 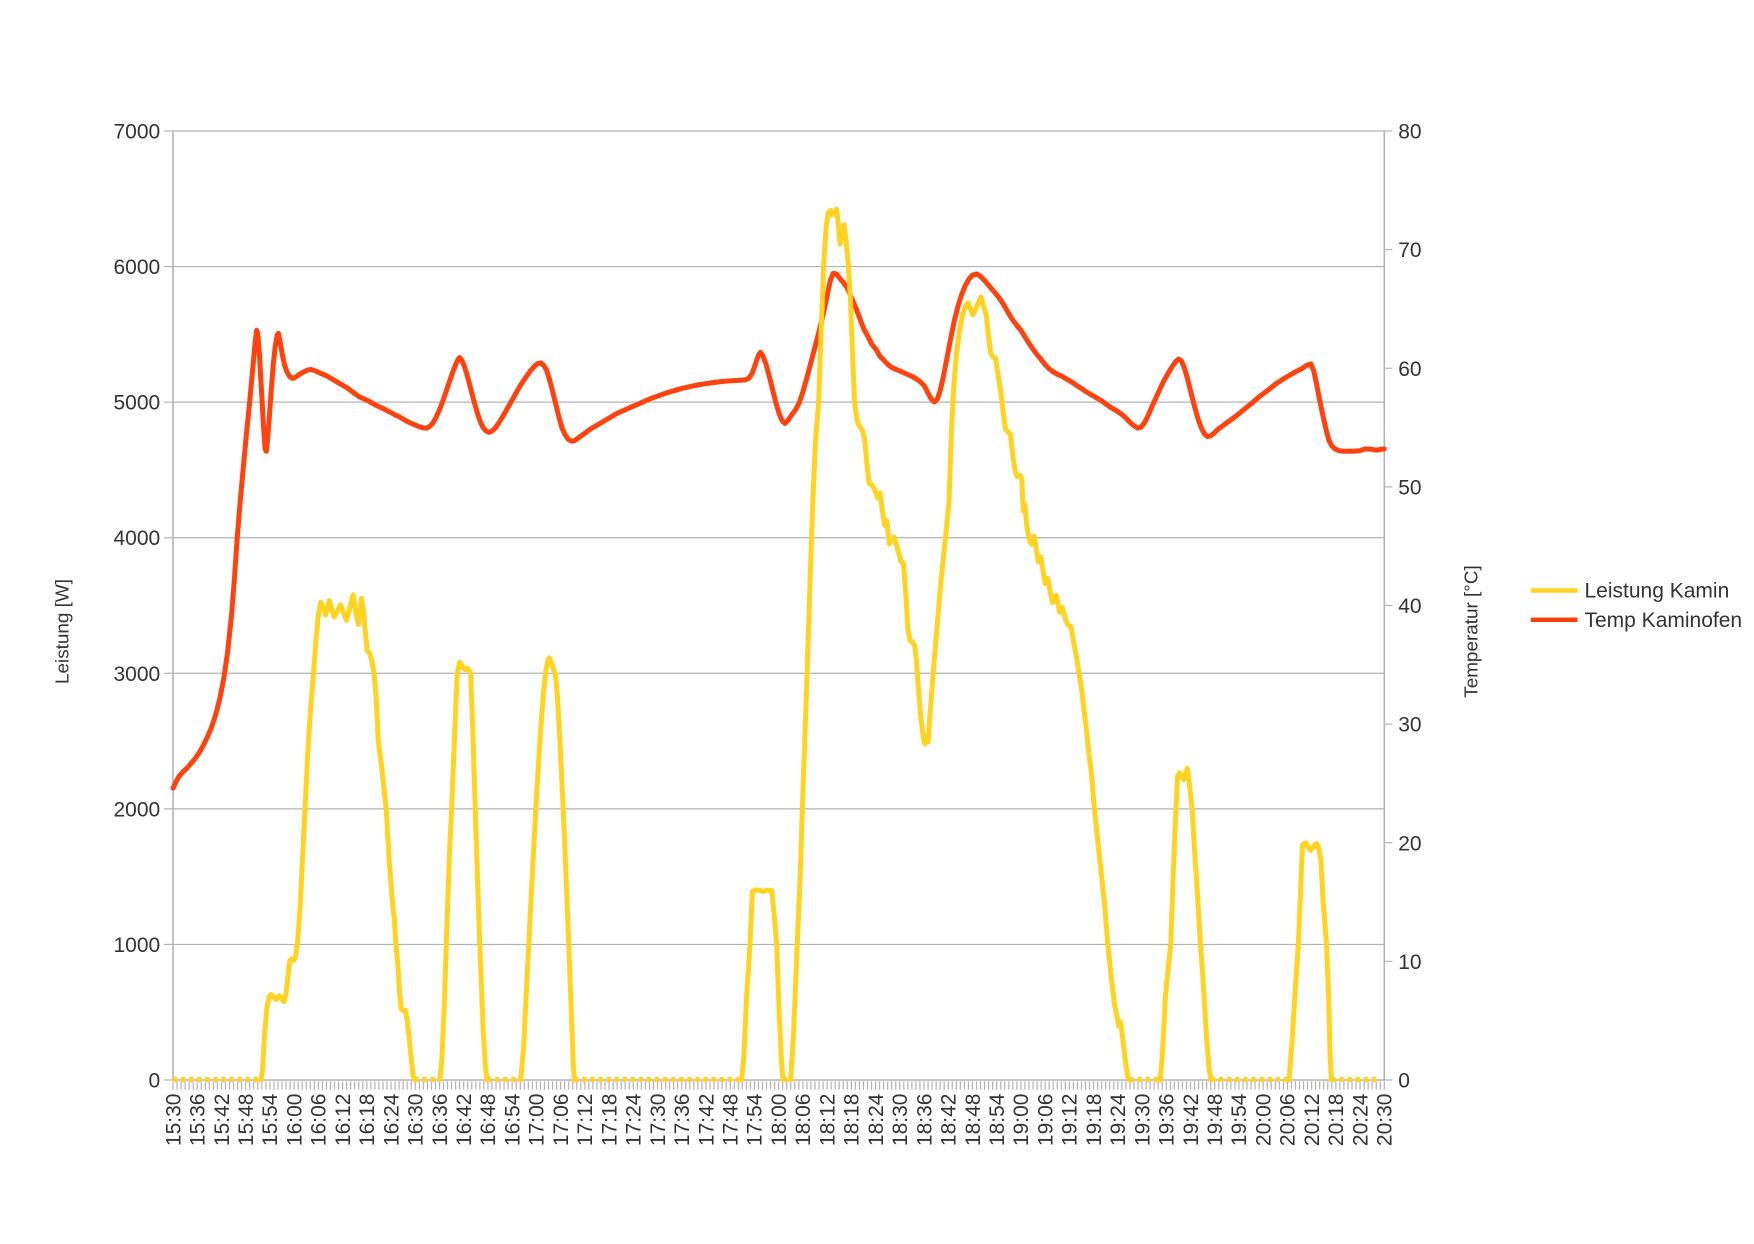 I want to click on x-tick-label: 16:06, so click(x=319, y=1120).